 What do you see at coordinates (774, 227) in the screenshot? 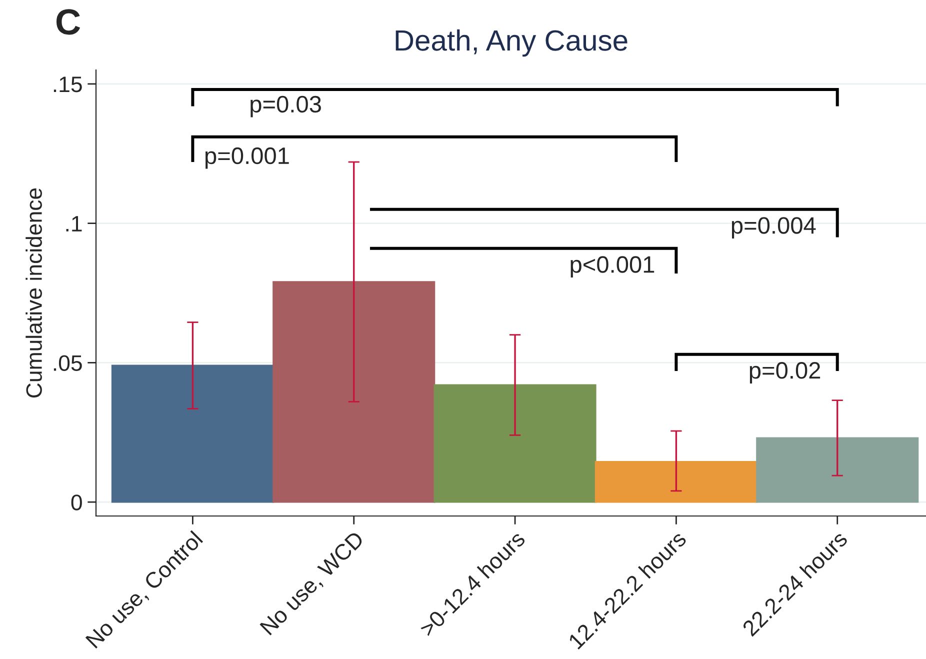
I see `annotation: p=0.004` at bounding box center [774, 227].